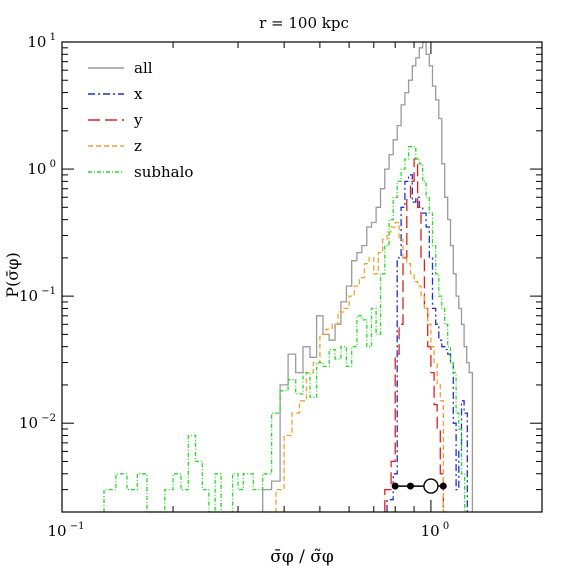 Image resolution: width=574 pixels, height=574 pixels. I want to click on title-group: r = 100 kpc, so click(304, 23).